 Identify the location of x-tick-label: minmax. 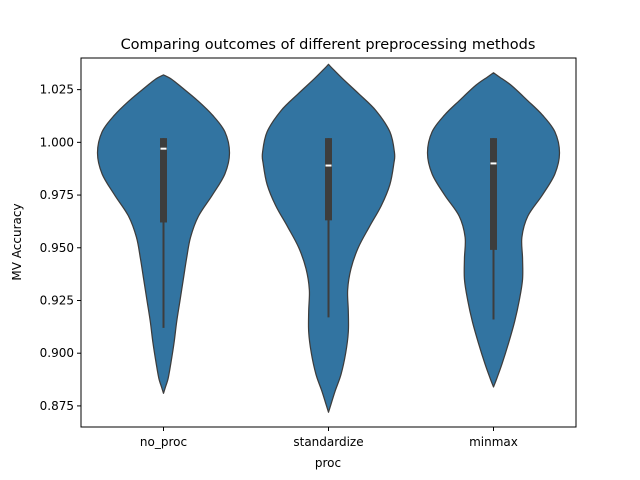
(493, 442).